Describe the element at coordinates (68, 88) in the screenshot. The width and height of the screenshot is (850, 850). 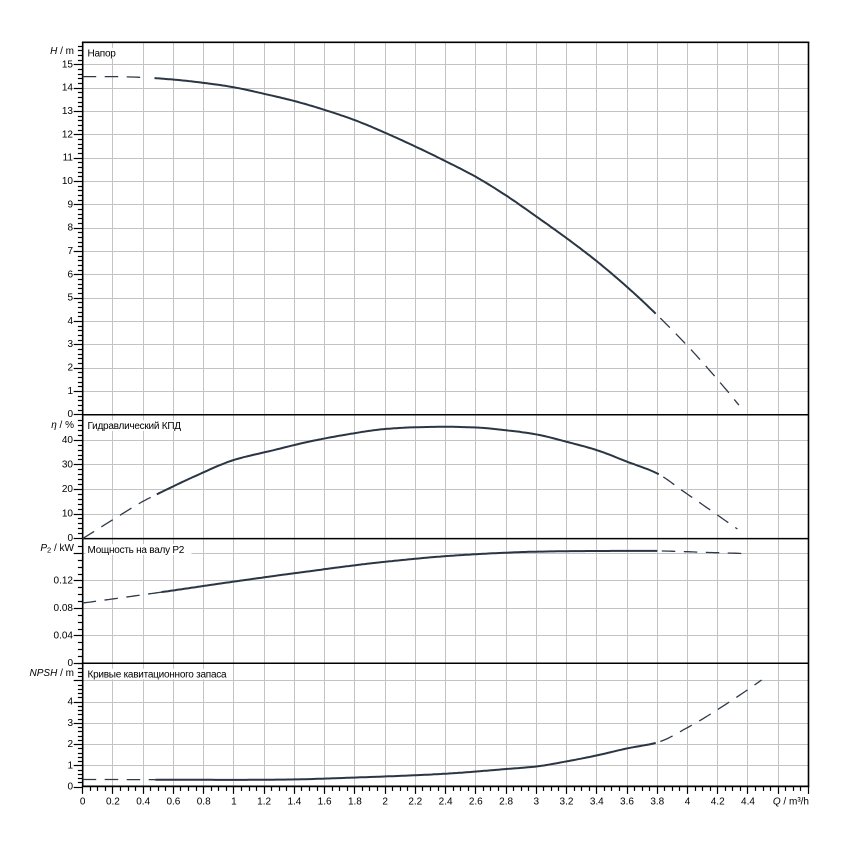
I see `svg-text: 14` at that location.